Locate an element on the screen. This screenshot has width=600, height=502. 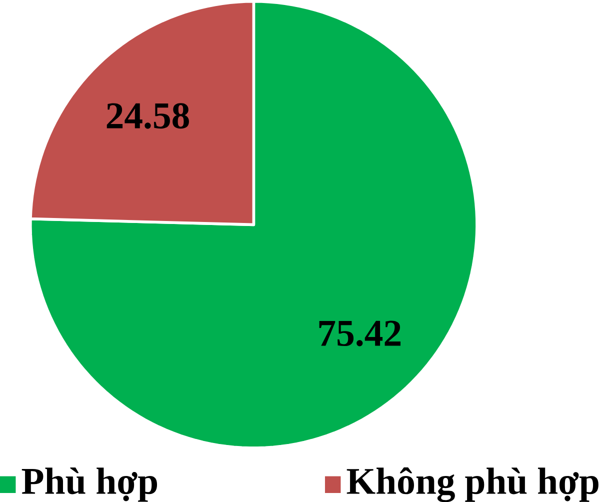
data-label: 75.42 is located at coordinates (359, 333).